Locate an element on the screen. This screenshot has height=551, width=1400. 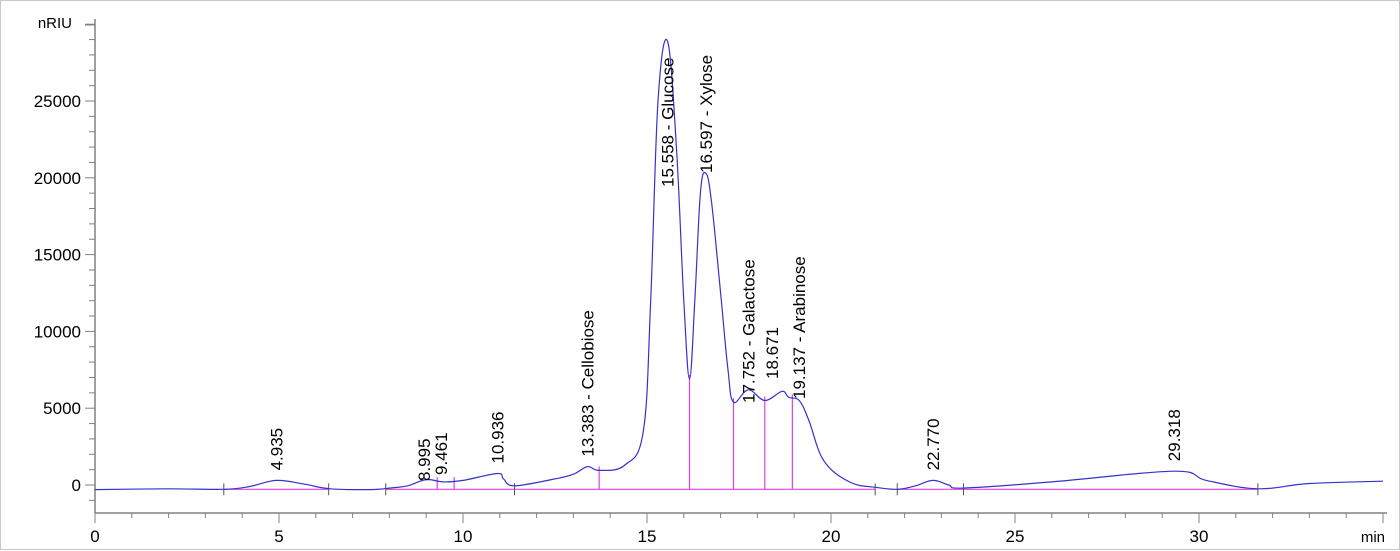
peak-label: 22.770 is located at coordinates (933, 444).